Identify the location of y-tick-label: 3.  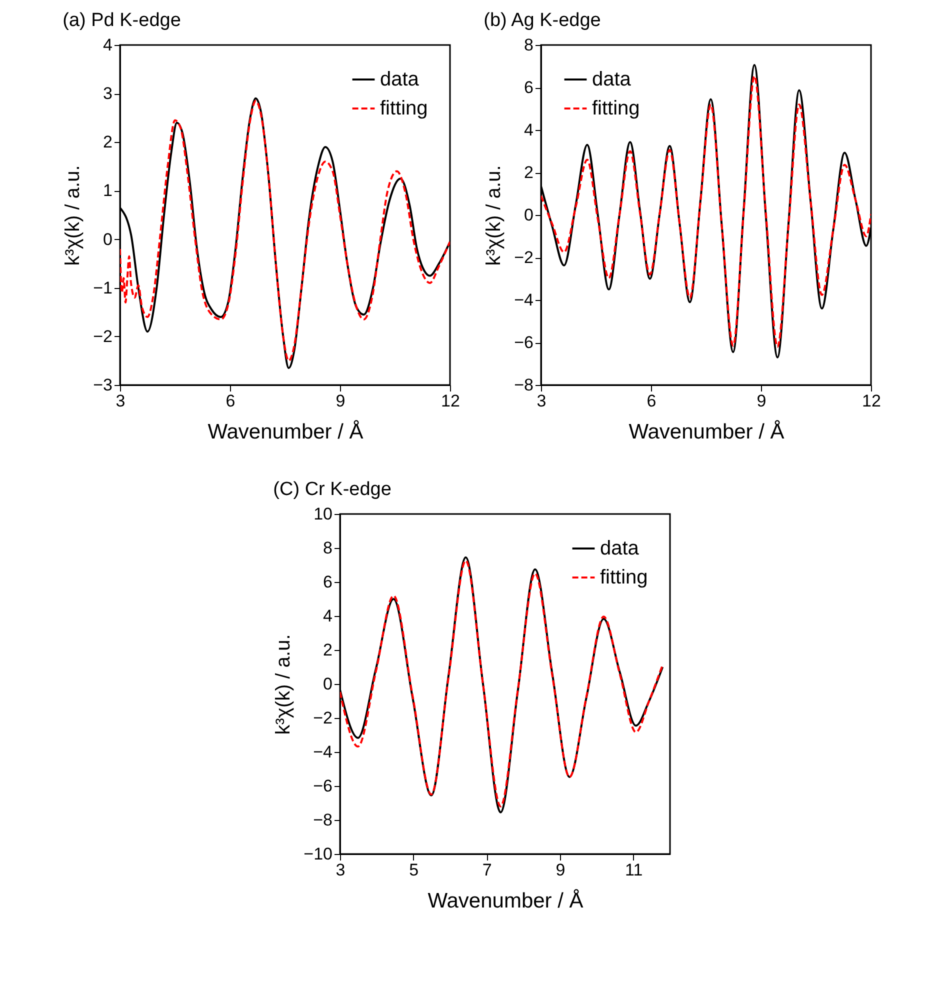
(107, 94).